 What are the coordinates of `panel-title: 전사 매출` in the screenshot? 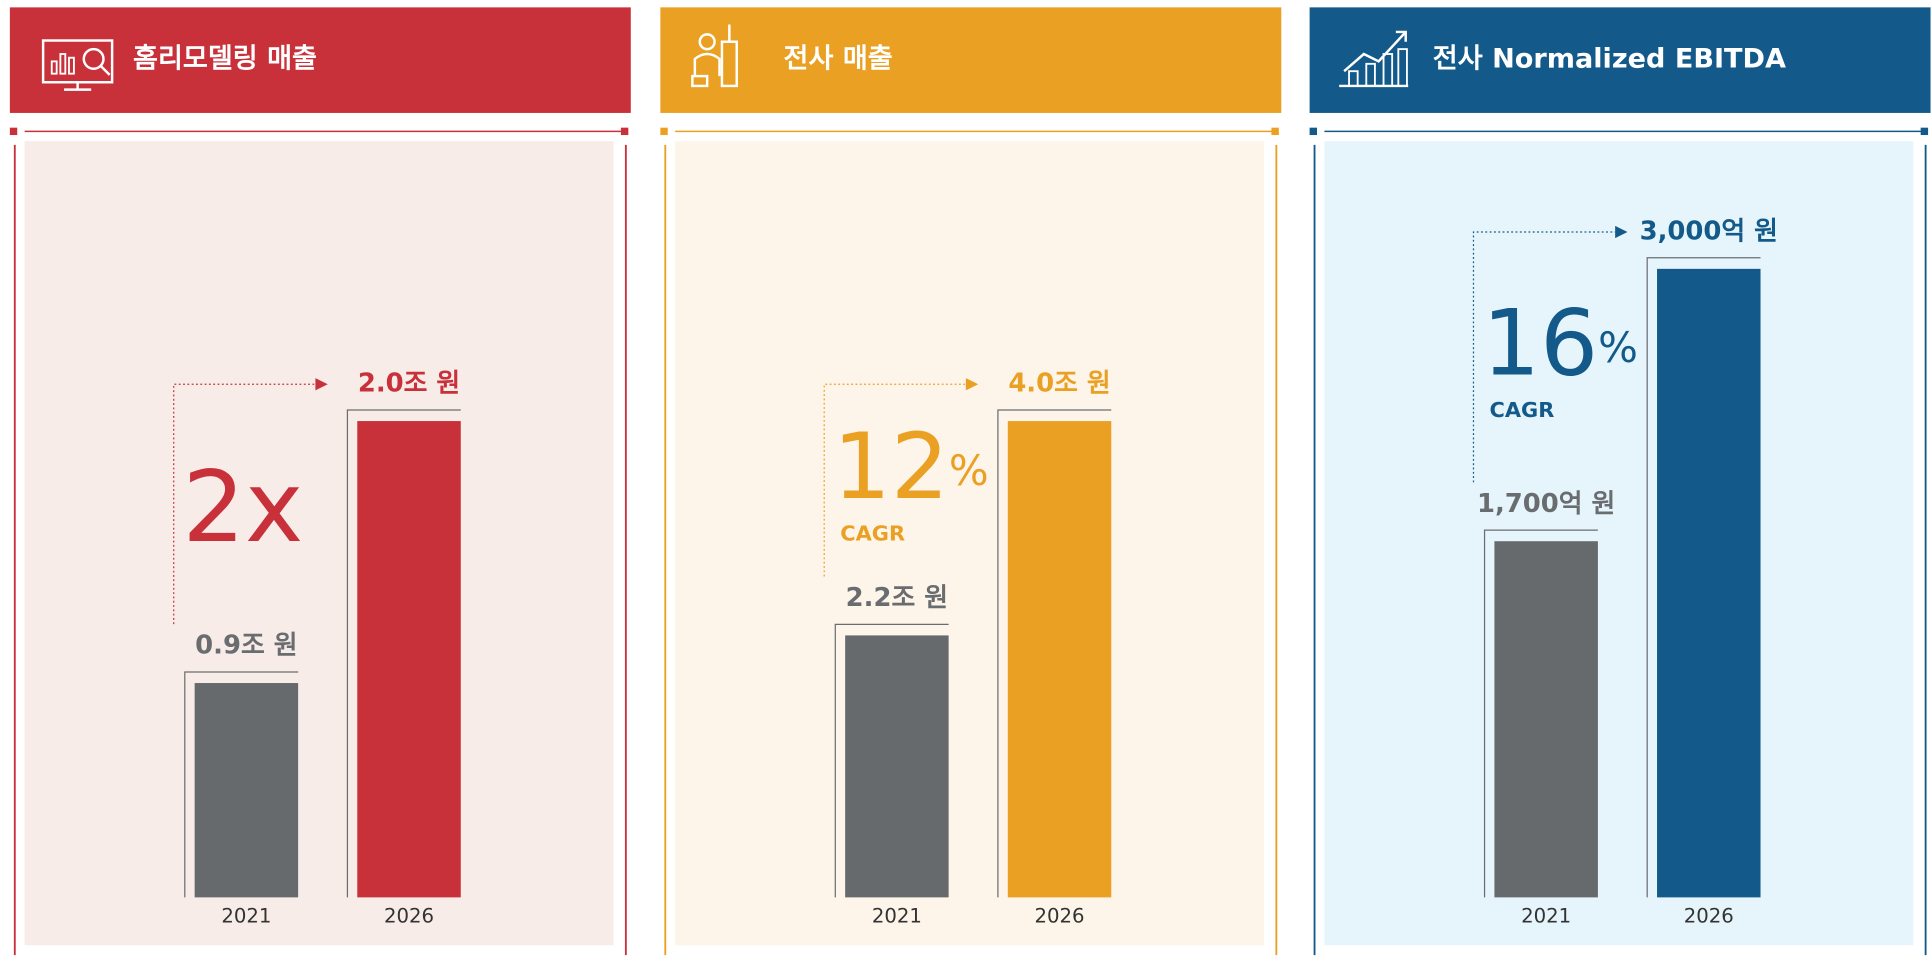 It's located at (838, 59).